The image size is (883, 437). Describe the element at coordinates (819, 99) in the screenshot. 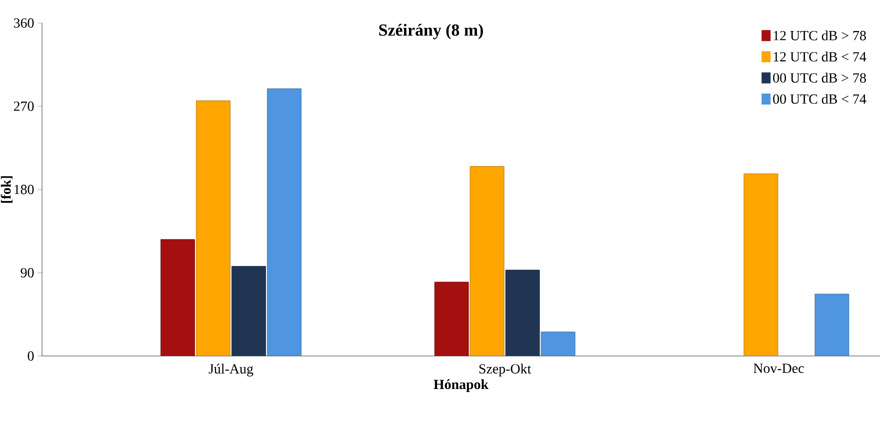

I see `legend-label: 00 UTC dB < 74` at that location.